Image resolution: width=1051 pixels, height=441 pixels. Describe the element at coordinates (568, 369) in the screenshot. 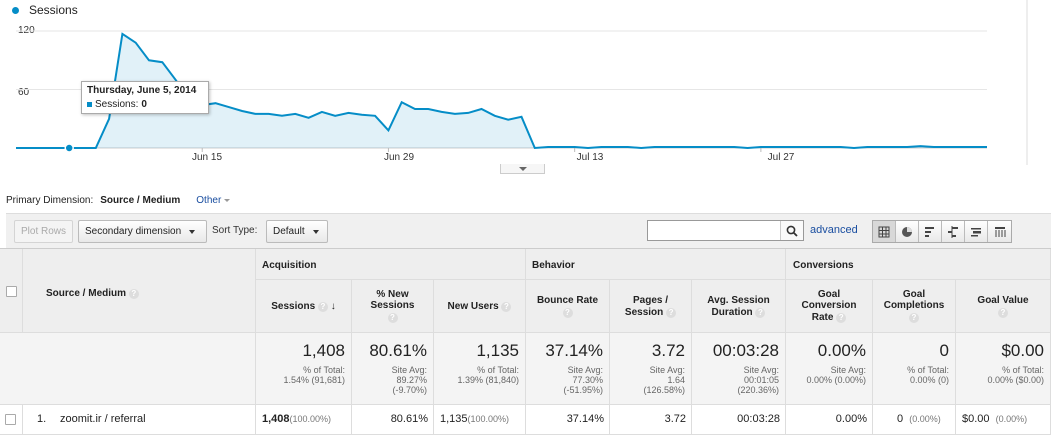

I see `total-bounce-rate: 37.14% Site Avg: 77.30% (-51.95%)` at that location.